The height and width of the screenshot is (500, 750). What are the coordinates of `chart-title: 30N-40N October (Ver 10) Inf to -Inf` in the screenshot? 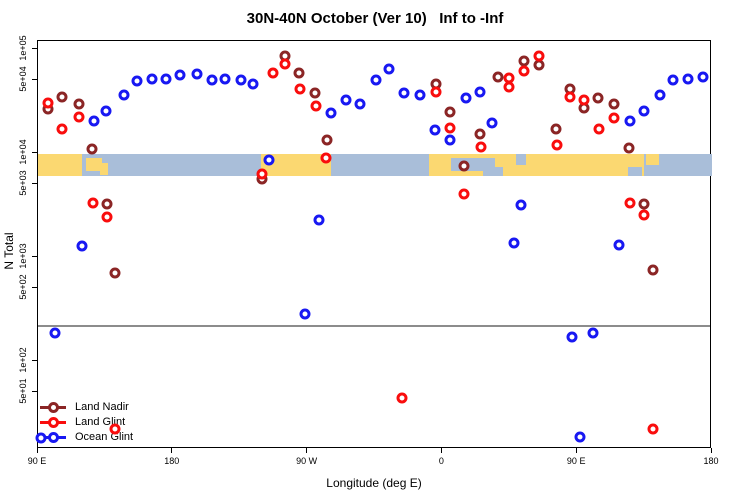 It's located at (375, 18).